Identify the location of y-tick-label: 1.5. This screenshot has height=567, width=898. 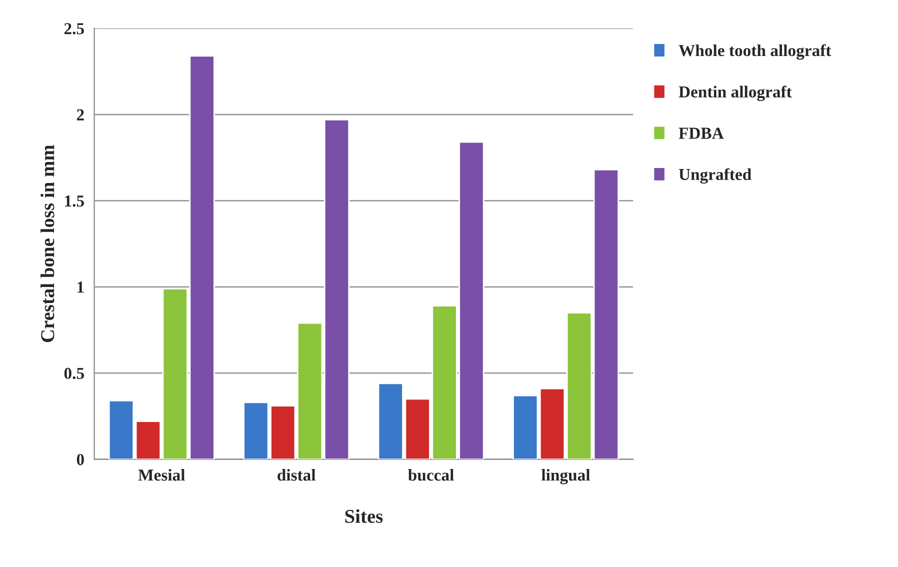
(74, 201).